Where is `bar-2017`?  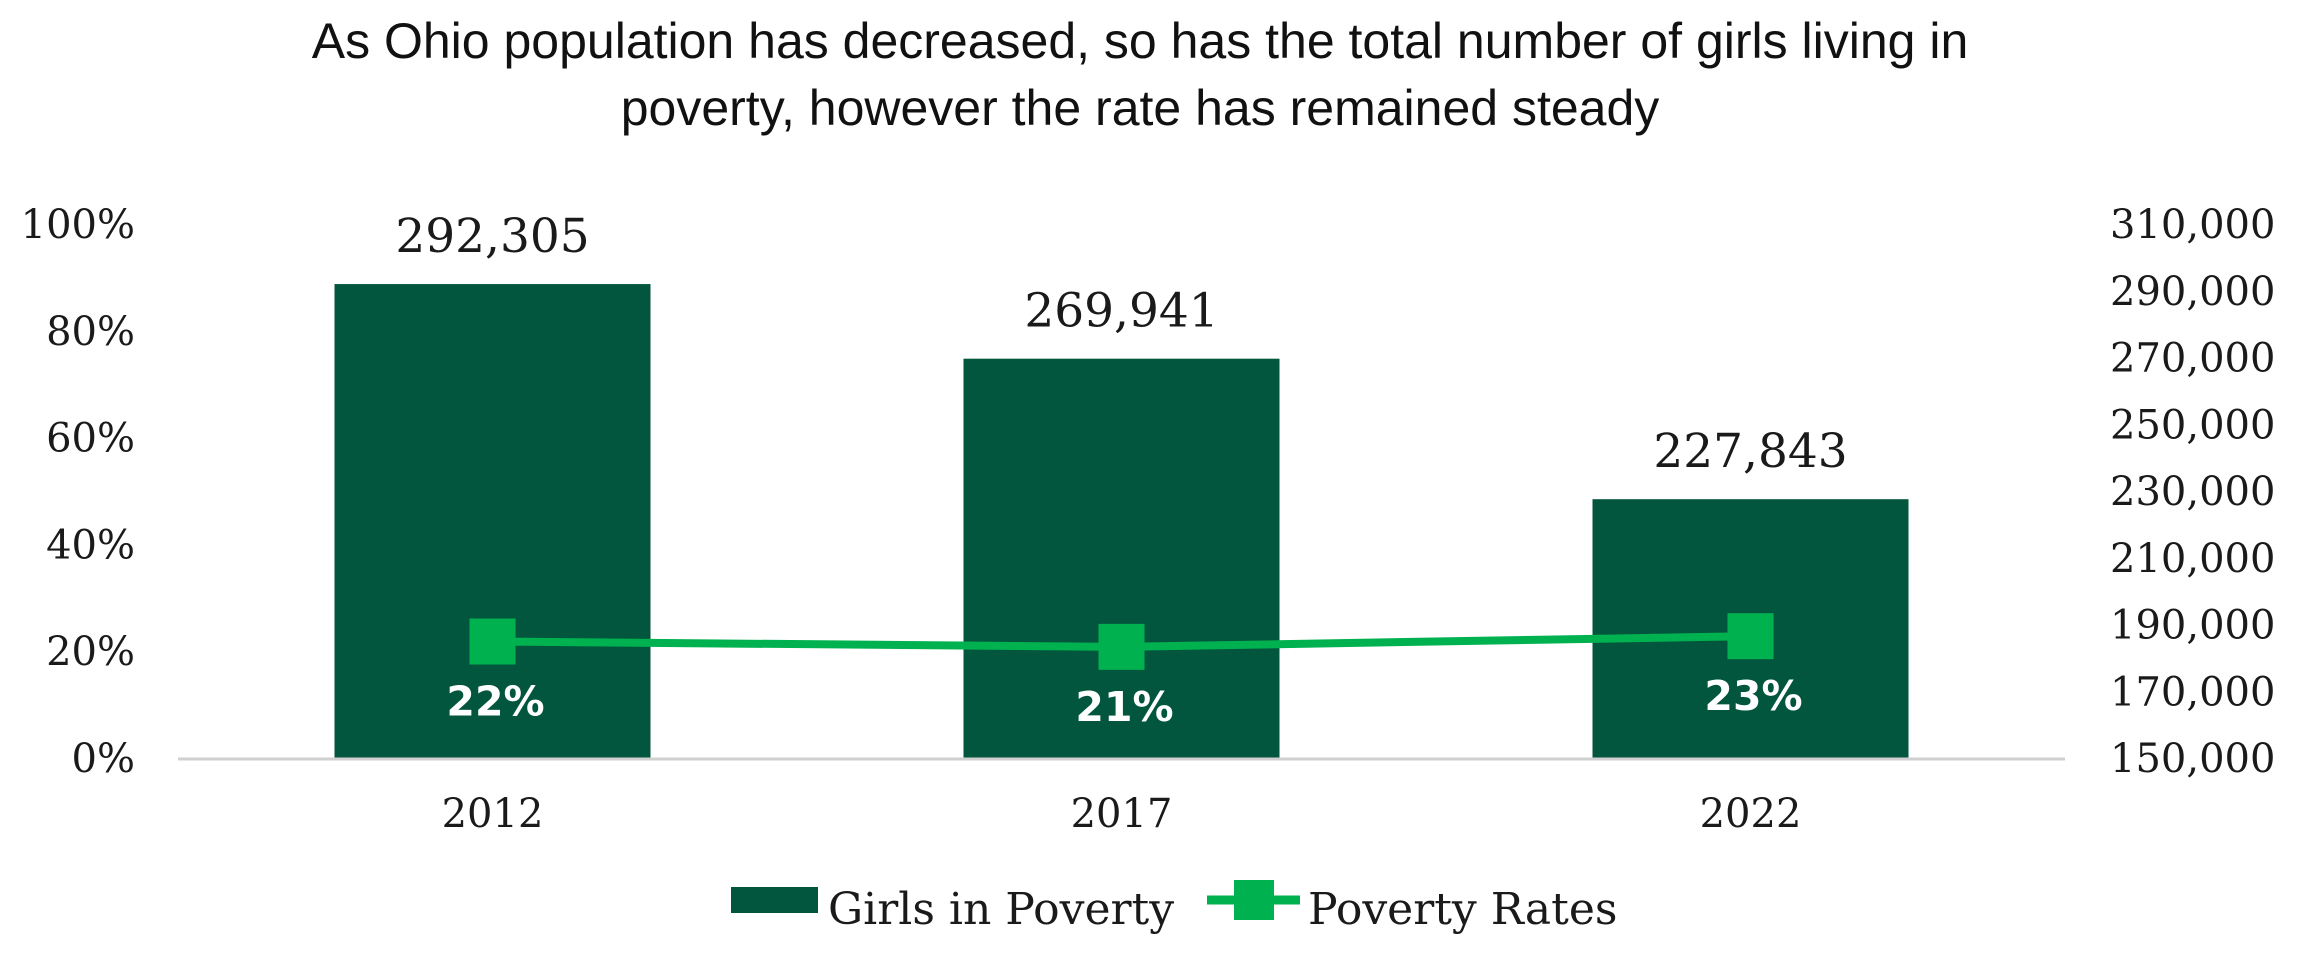 bar-2017 is located at coordinates (1121, 558).